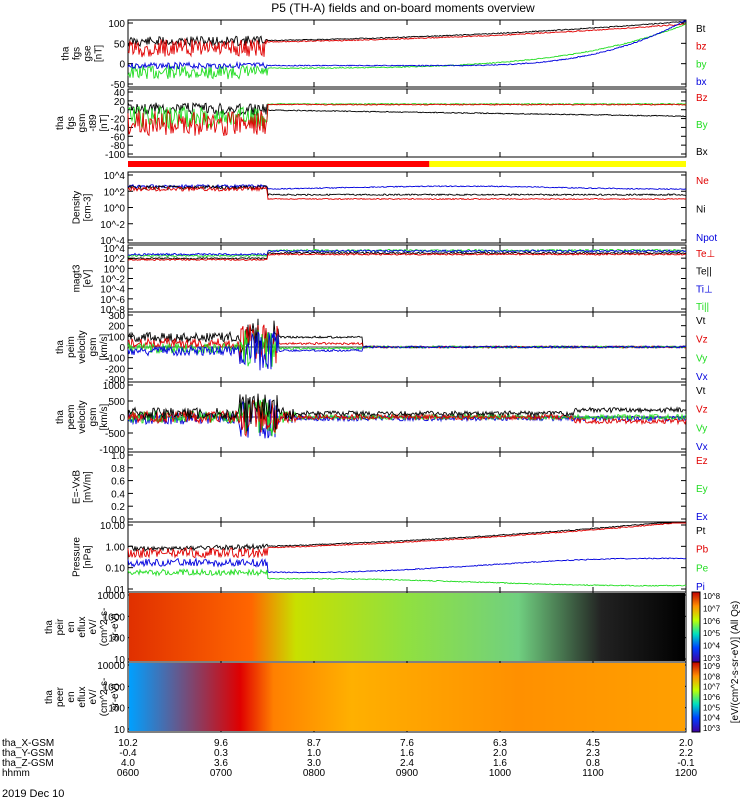 Image resolution: width=750 pixels, height=800 pixels. I want to click on colorbar-tick-label: 10^4, so click(712, 646).